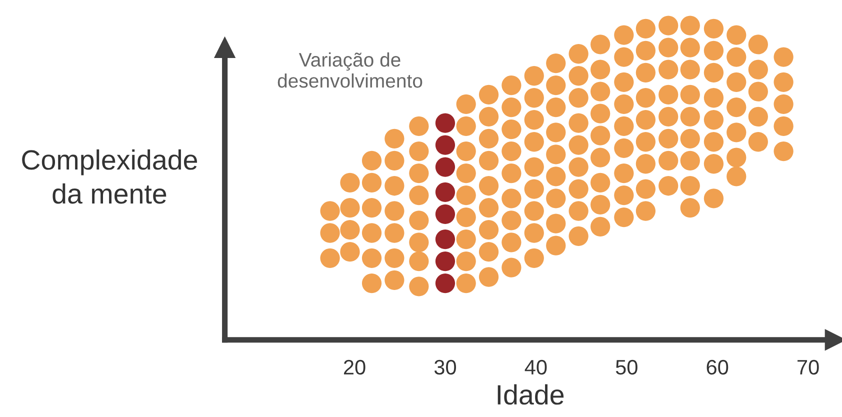 Image resolution: width=842 pixels, height=417 pixels. Describe the element at coordinates (531, 394) in the screenshot. I see `x-axis-title: Idade` at that location.